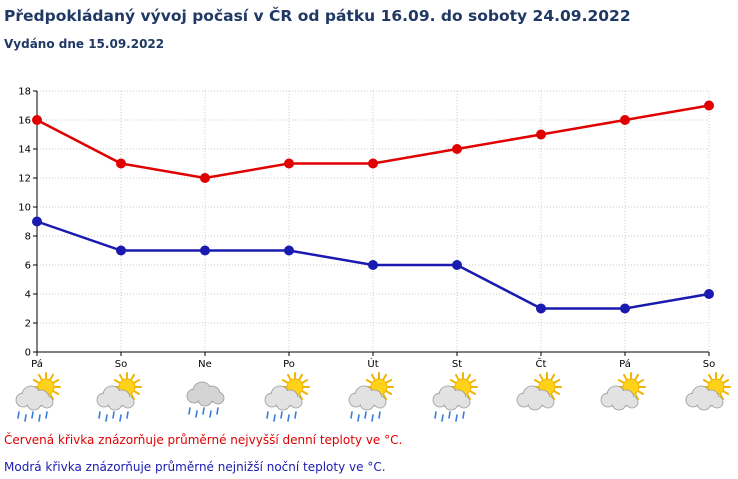  What do you see at coordinates (84, 44) in the screenshot?
I see `issued-date: Vydáno dne 15.09.2022` at bounding box center [84, 44].